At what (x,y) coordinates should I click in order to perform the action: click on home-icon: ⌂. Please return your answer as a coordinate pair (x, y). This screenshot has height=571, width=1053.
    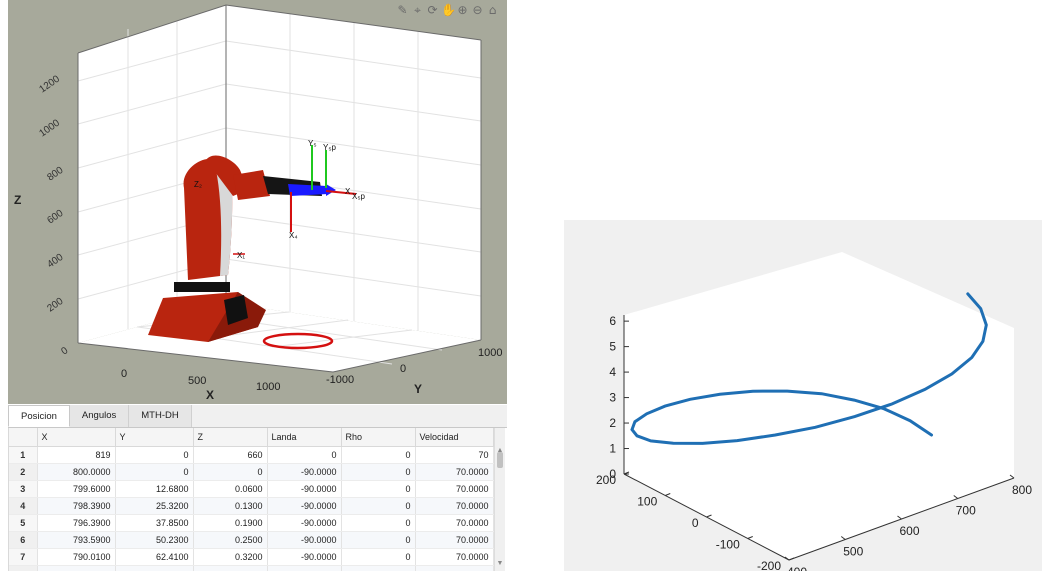
    Looking at the image, I should click on (492, 10).